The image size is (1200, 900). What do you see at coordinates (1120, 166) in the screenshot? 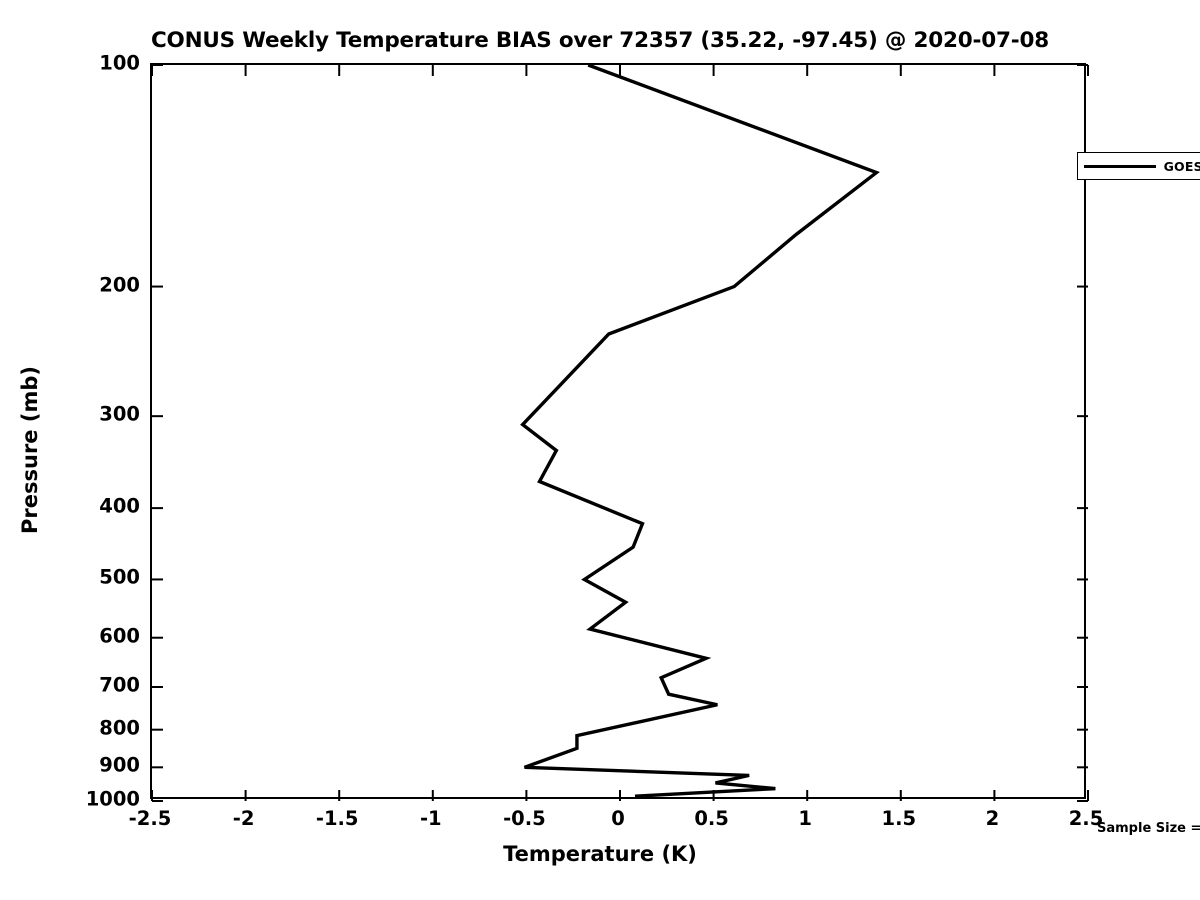
I see `legend-line-swatch` at bounding box center [1120, 166].